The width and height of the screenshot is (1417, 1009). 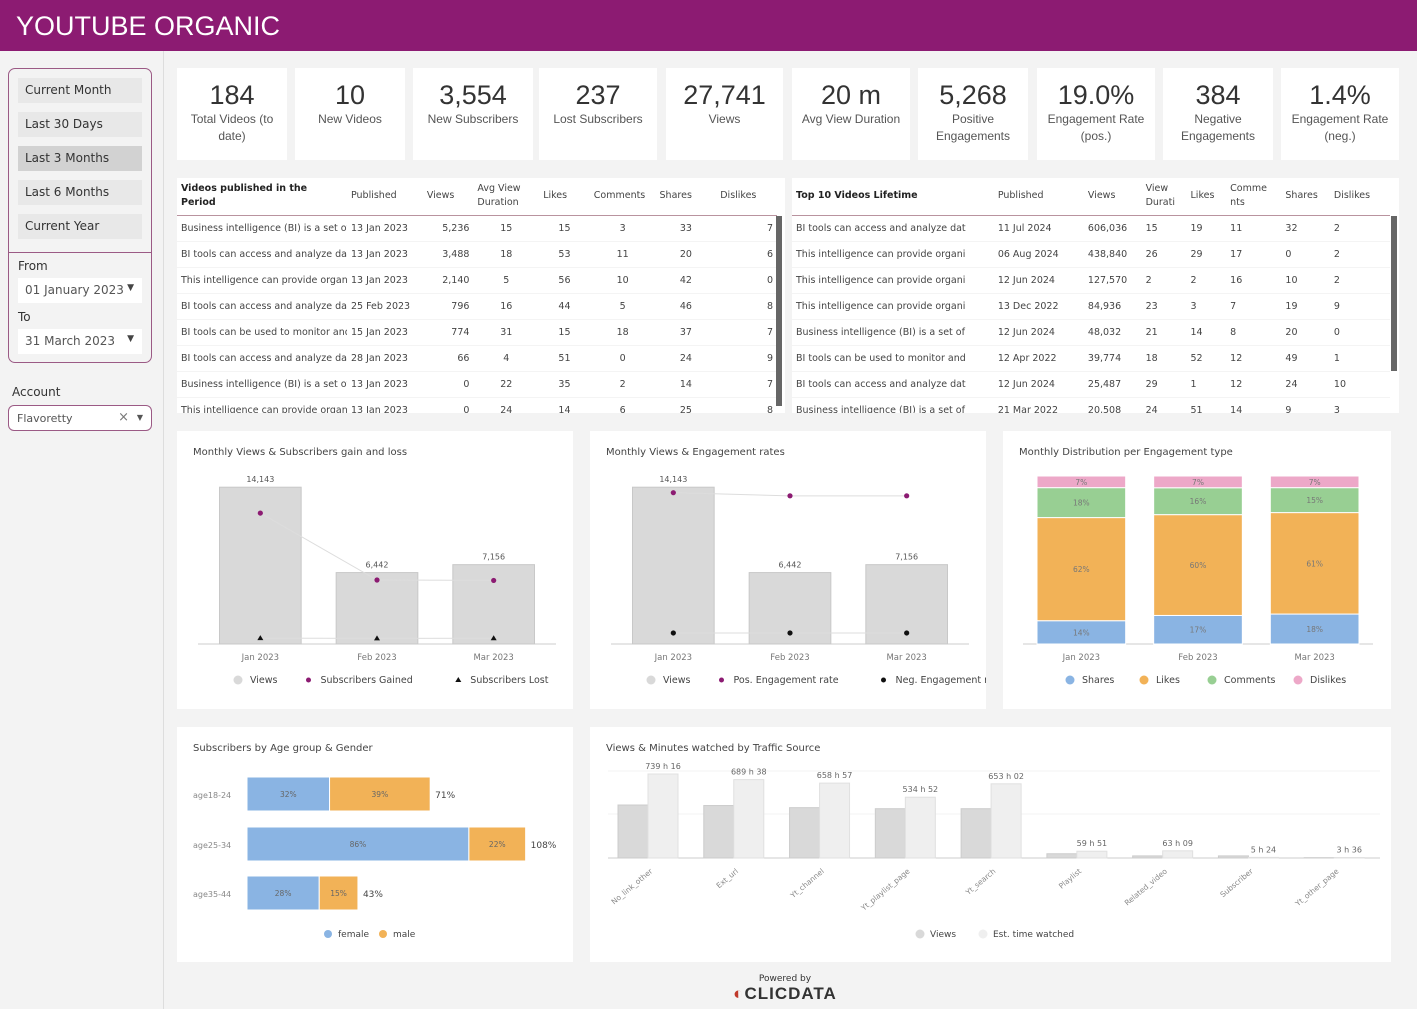 What do you see at coordinates (80, 290) in the screenshot?
I see `from-date-select: 01 January 2023 ▼` at bounding box center [80, 290].